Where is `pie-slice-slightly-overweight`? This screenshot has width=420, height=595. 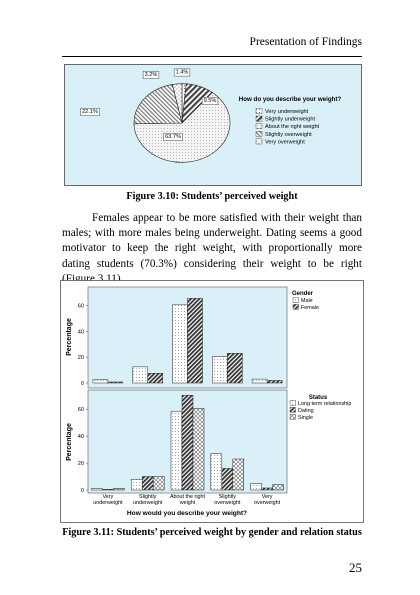 pie-slice-slightly-overweight is located at coordinates (158, 104).